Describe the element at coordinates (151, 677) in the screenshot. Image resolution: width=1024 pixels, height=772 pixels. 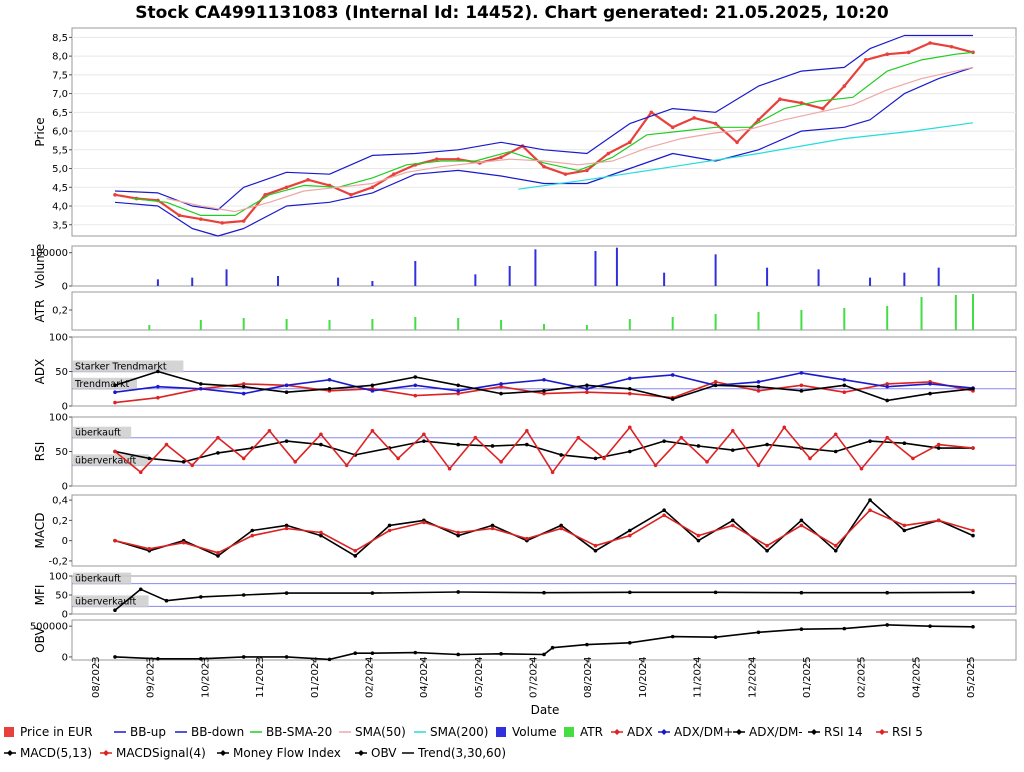
I see `date-tick-label: 09/2023` at that location.